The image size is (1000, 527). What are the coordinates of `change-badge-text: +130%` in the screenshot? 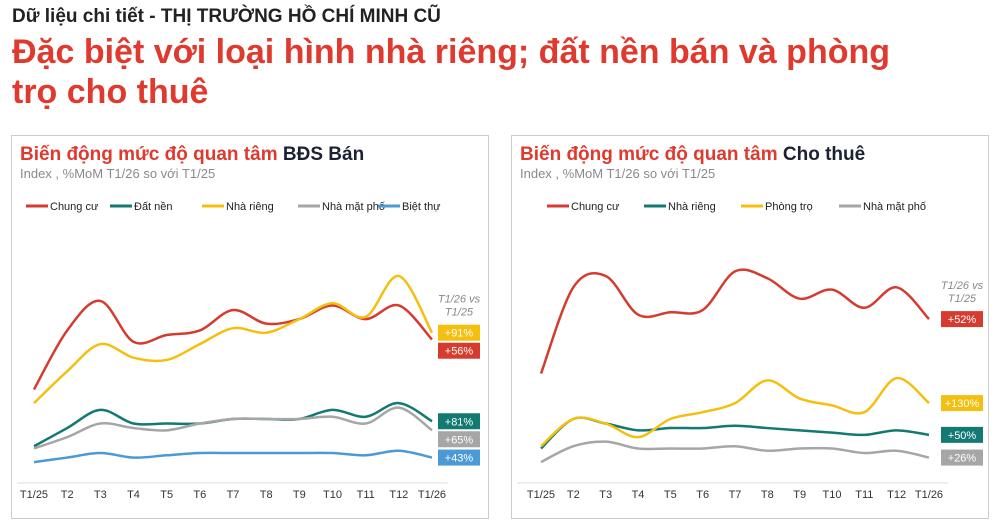 It's located at (962, 404).